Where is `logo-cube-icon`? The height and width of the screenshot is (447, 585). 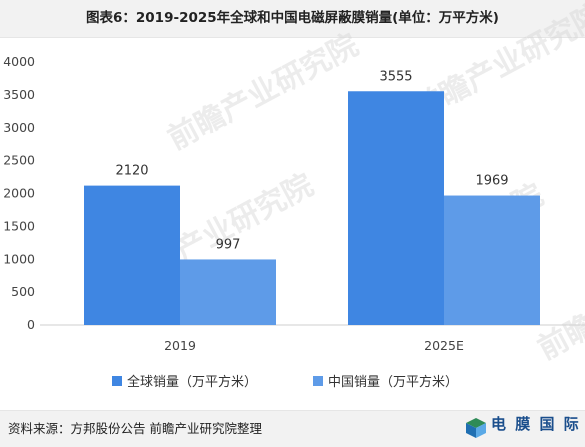 logo-cube-icon is located at coordinates (476, 428).